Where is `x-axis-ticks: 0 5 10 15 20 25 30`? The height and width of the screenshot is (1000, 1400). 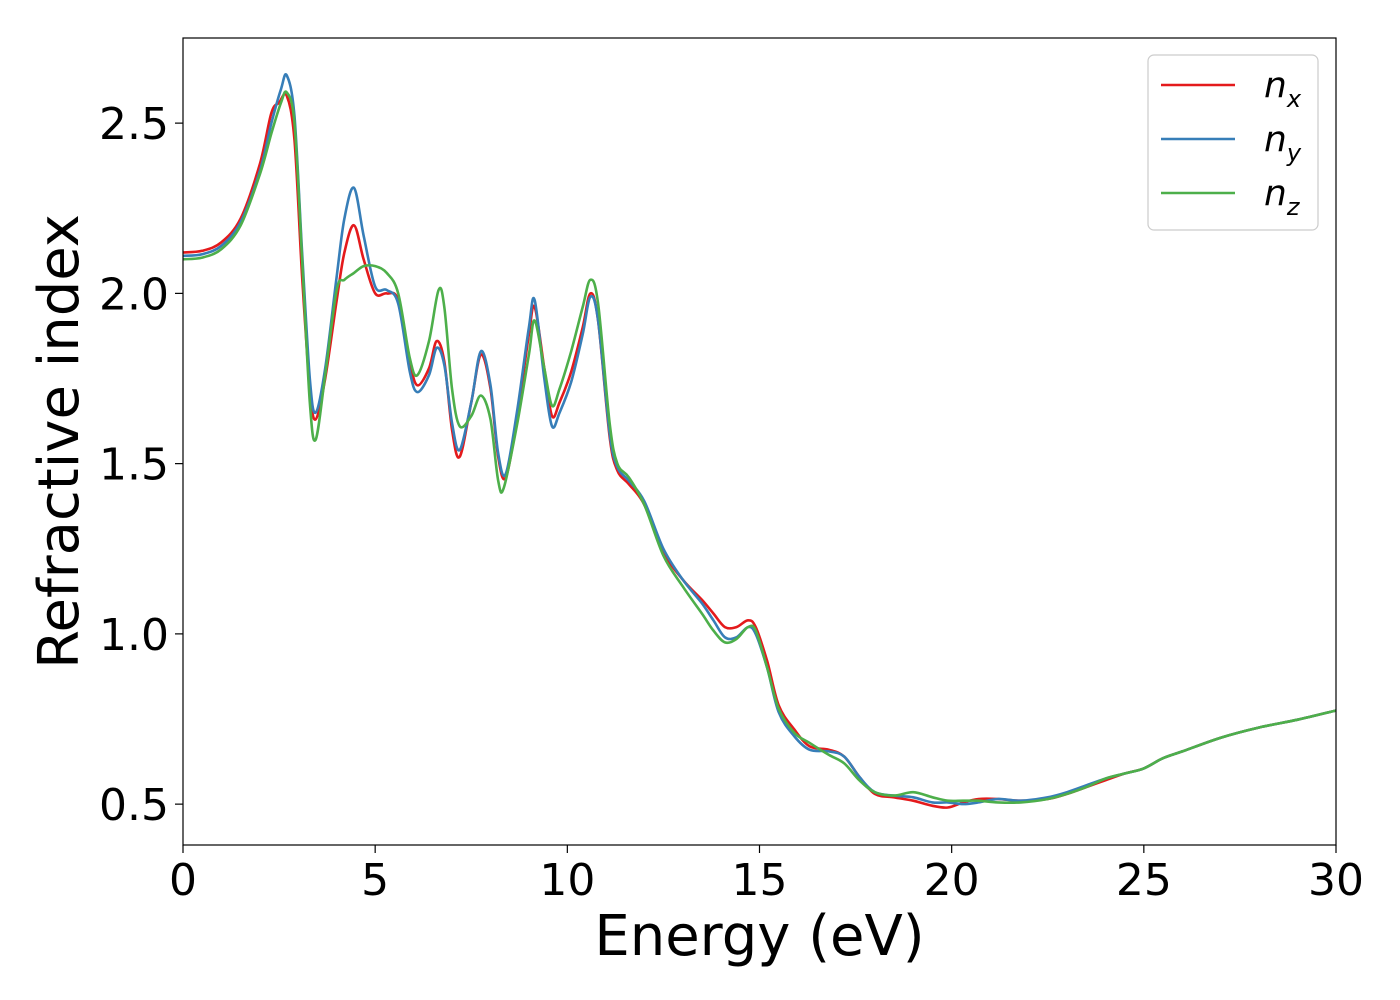
x-axis-ticks: 0 5 10 15 20 25 30 is located at coordinates (766, 875).